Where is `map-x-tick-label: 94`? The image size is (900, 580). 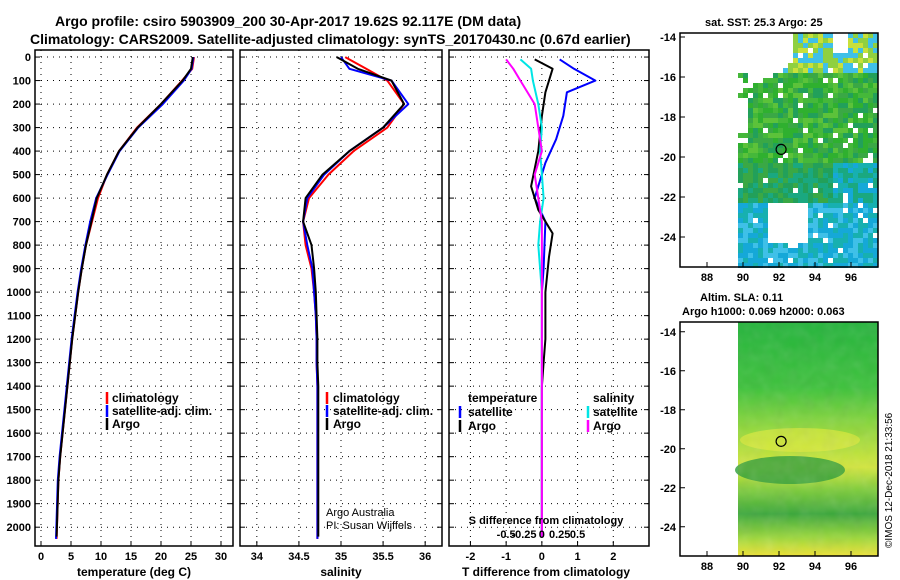 map-x-tick-label: 94 is located at coordinates (815, 278).